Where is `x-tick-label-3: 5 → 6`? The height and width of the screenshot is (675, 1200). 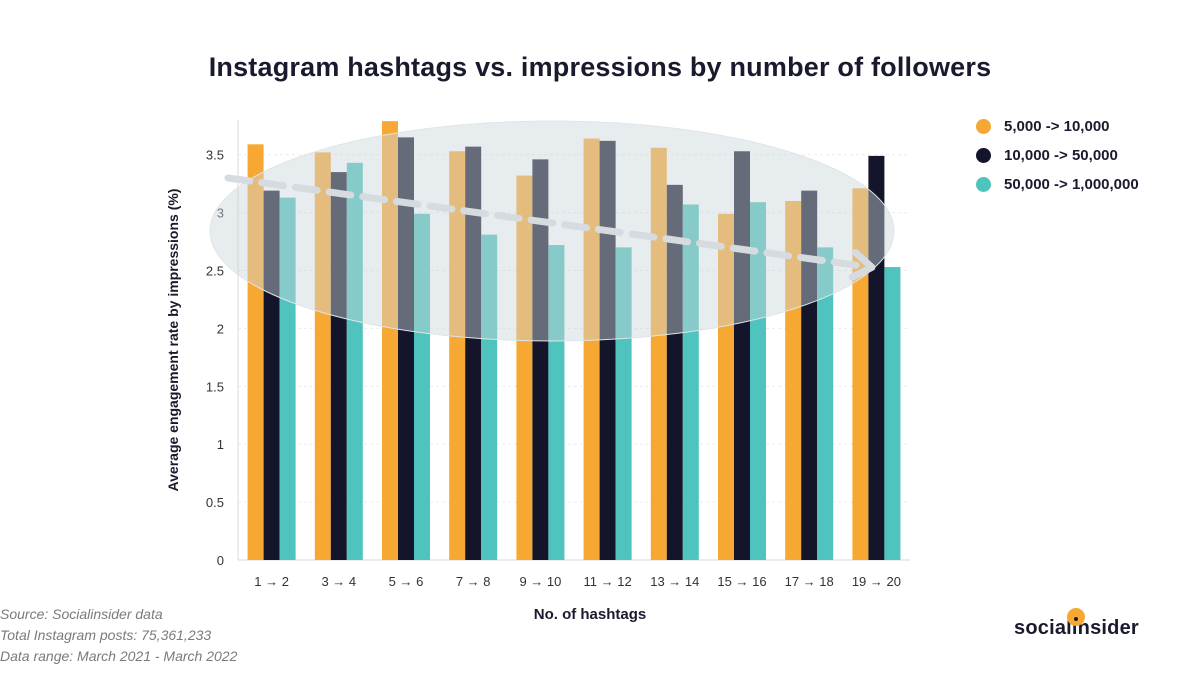 x-tick-label-3: 5 → 6 is located at coordinates (406, 581).